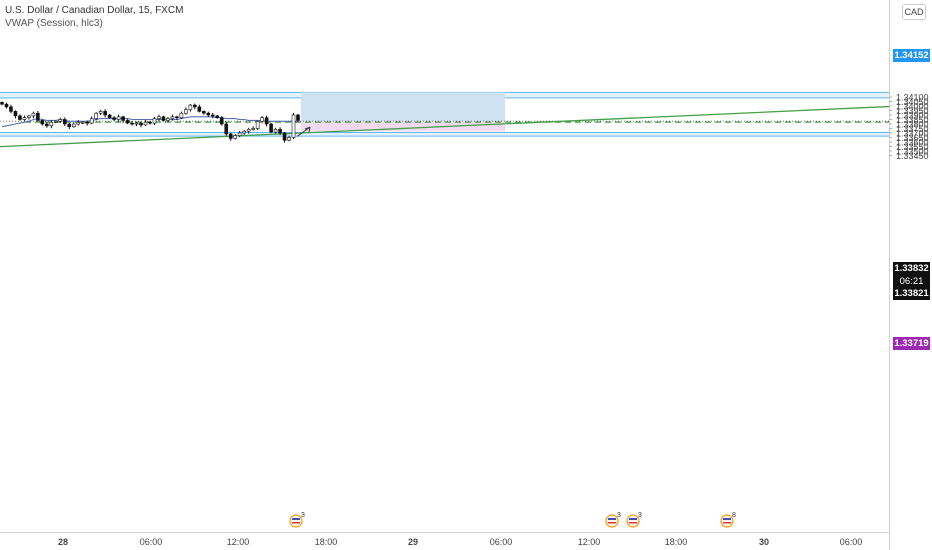  Describe the element at coordinates (911, 293) in the screenshot. I see `dashed-level-price-tag: 1.33821` at that location.